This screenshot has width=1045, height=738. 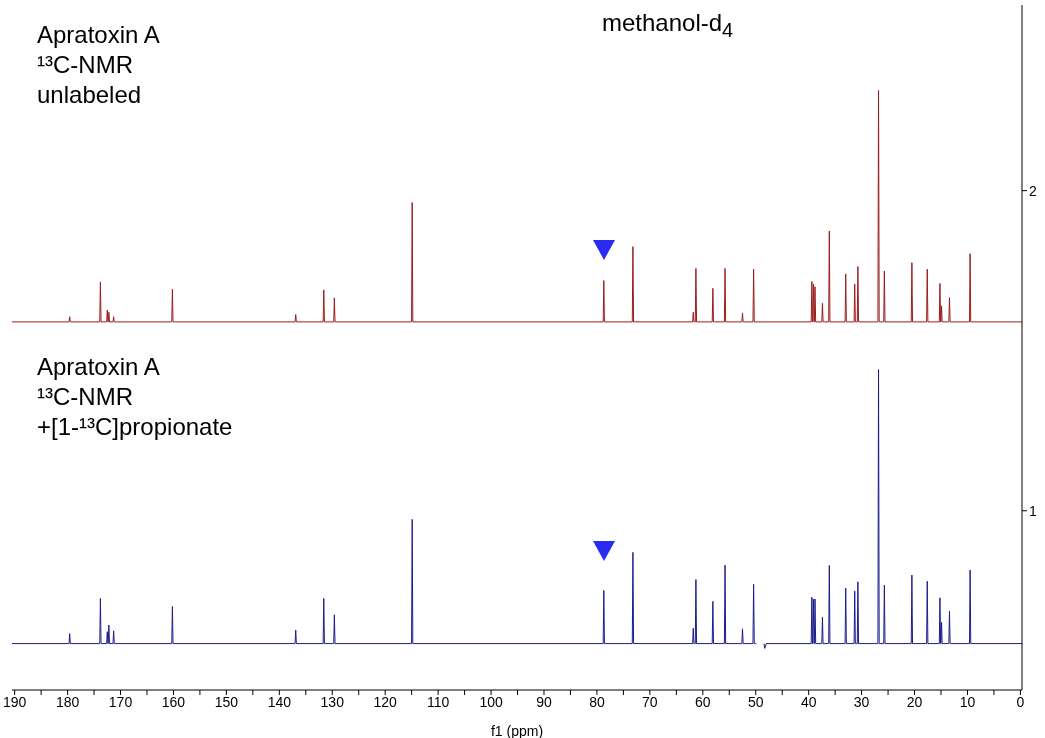 I want to click on y-tick-label: 2, so click(x=1033, y=190).